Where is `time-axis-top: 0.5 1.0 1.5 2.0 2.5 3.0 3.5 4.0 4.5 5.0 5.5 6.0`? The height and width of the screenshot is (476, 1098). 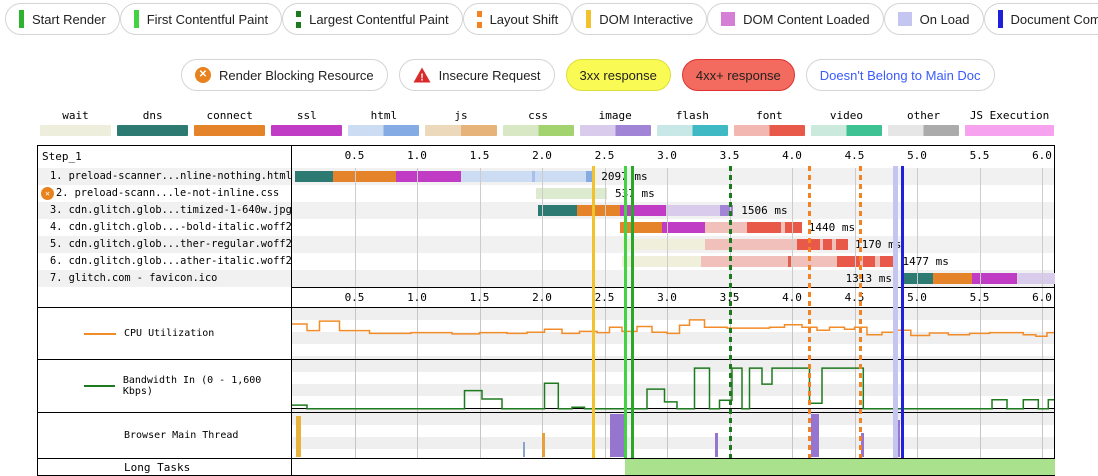 time-axis-top: 0.5 1.0 1.5 2.0 2.5 3.0 3.5 4.0 4.5 5.0 5.5 6.0 is located at coordinates (673, 156).